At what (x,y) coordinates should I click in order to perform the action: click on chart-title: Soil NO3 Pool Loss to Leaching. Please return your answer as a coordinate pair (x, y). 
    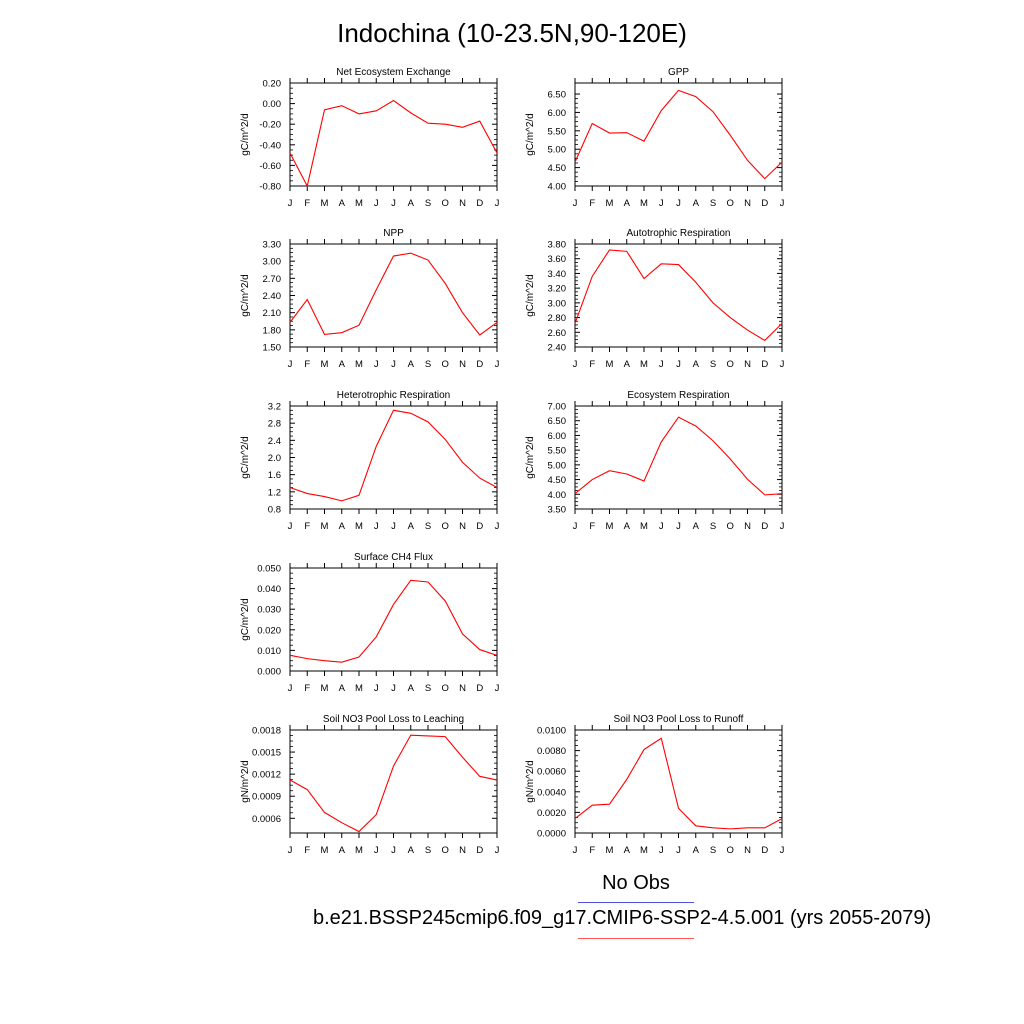
    Looking at the image, I should click on (393, 719).